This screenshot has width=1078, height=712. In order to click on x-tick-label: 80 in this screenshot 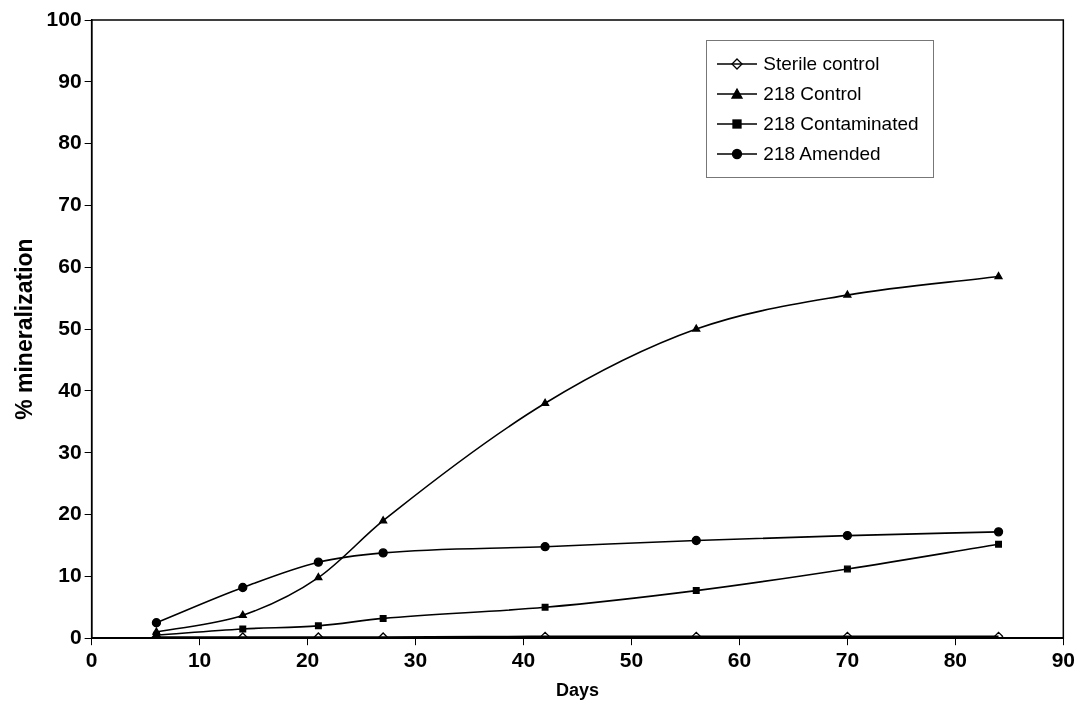, I will do `click(955, 659)`.